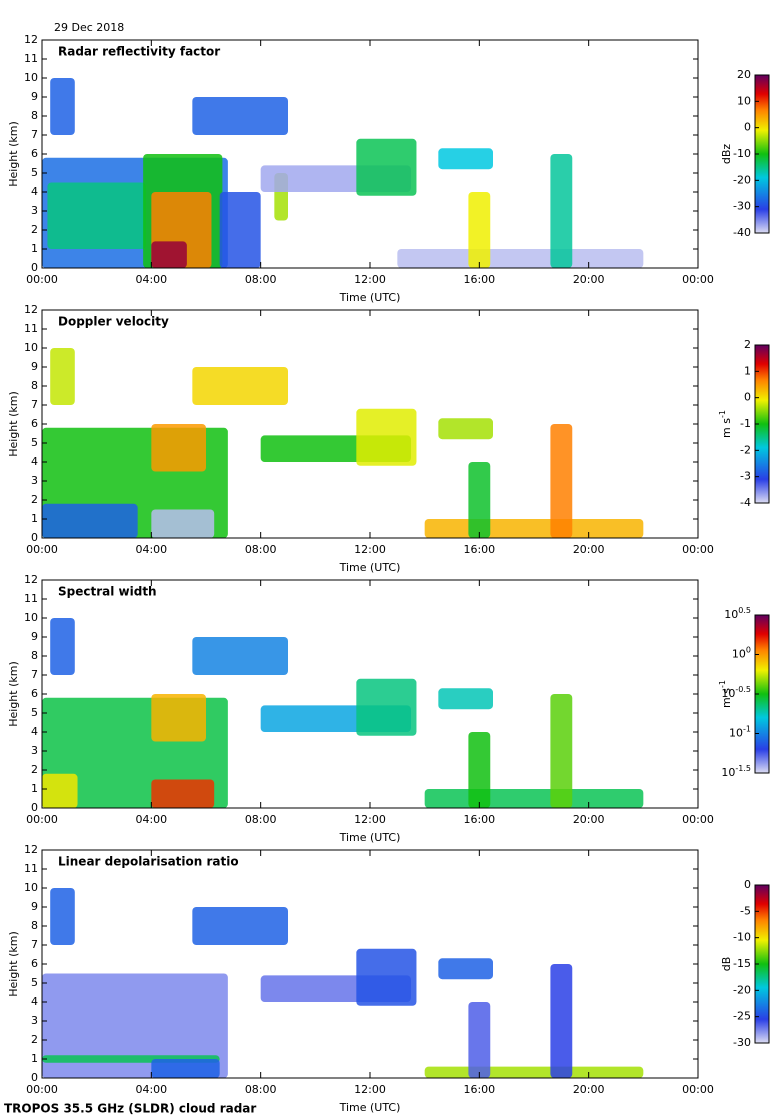  What do you see at coordinates (139, 52) in the screenshot?
I see `panel-title: Radar reflectivity factor` at bounding box center [139, 52].